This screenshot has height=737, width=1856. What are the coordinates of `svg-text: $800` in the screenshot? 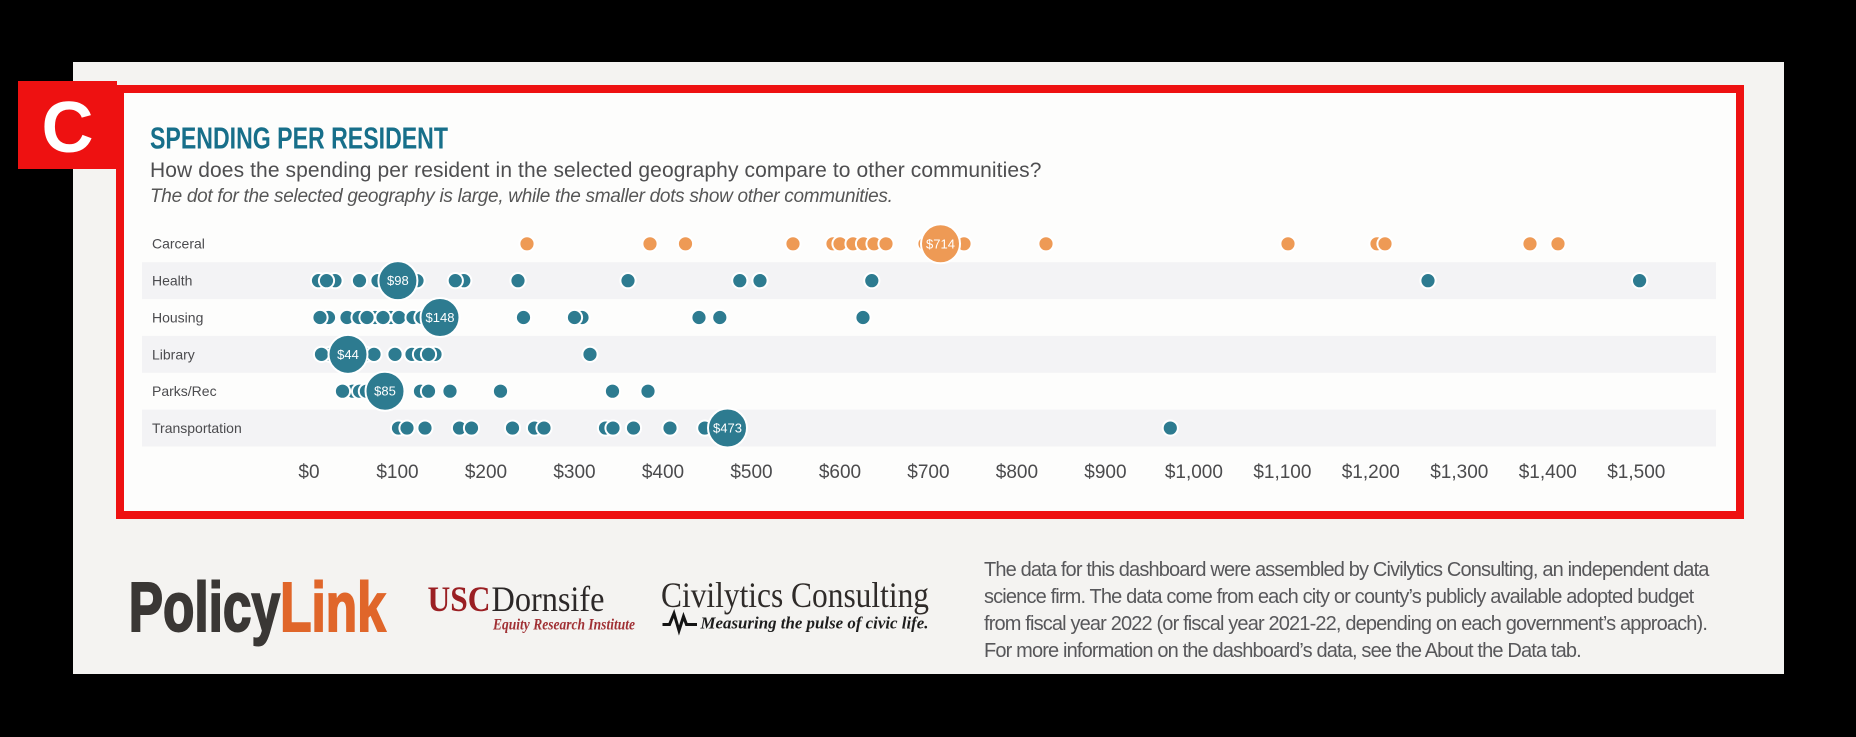 It's located at (1017, 472).